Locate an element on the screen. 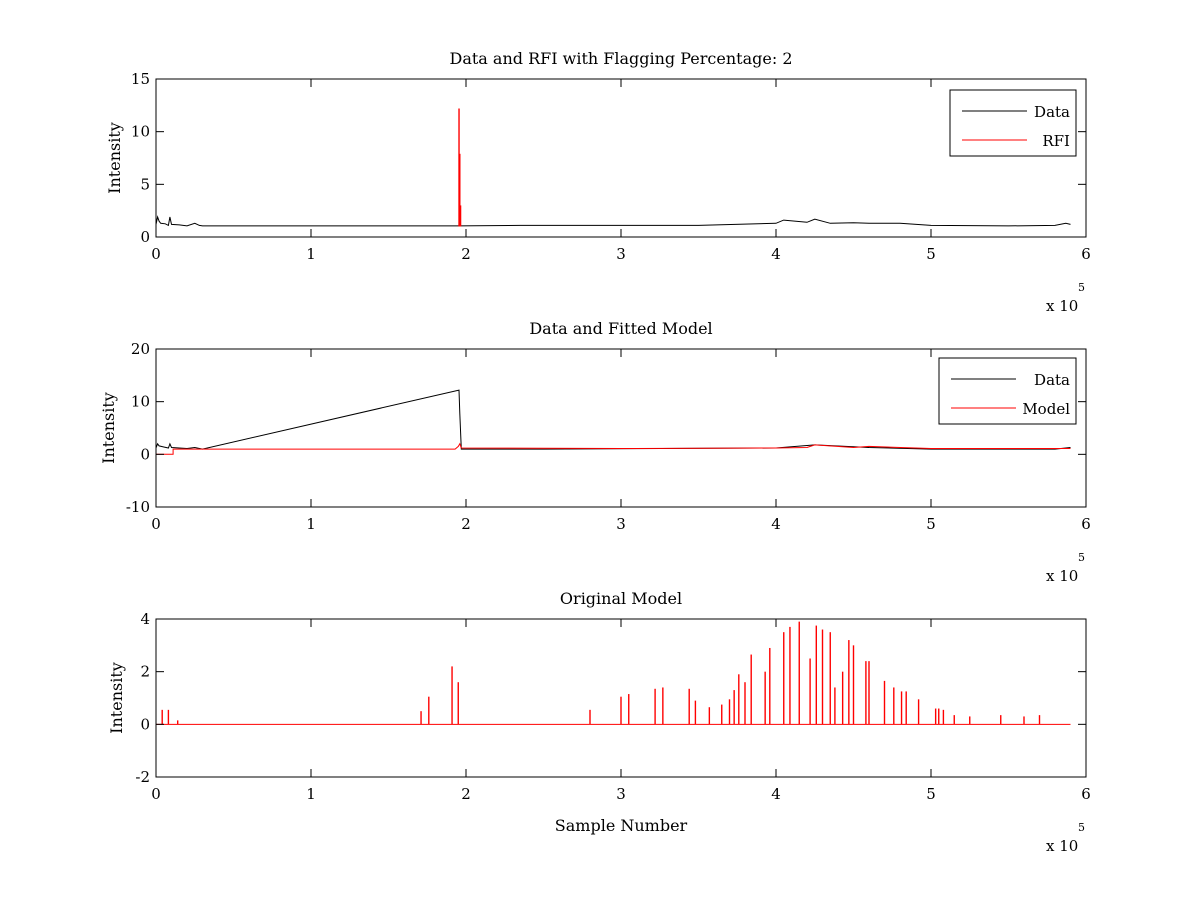  y-tick-label: -2 is located at coordinates (142, 777).